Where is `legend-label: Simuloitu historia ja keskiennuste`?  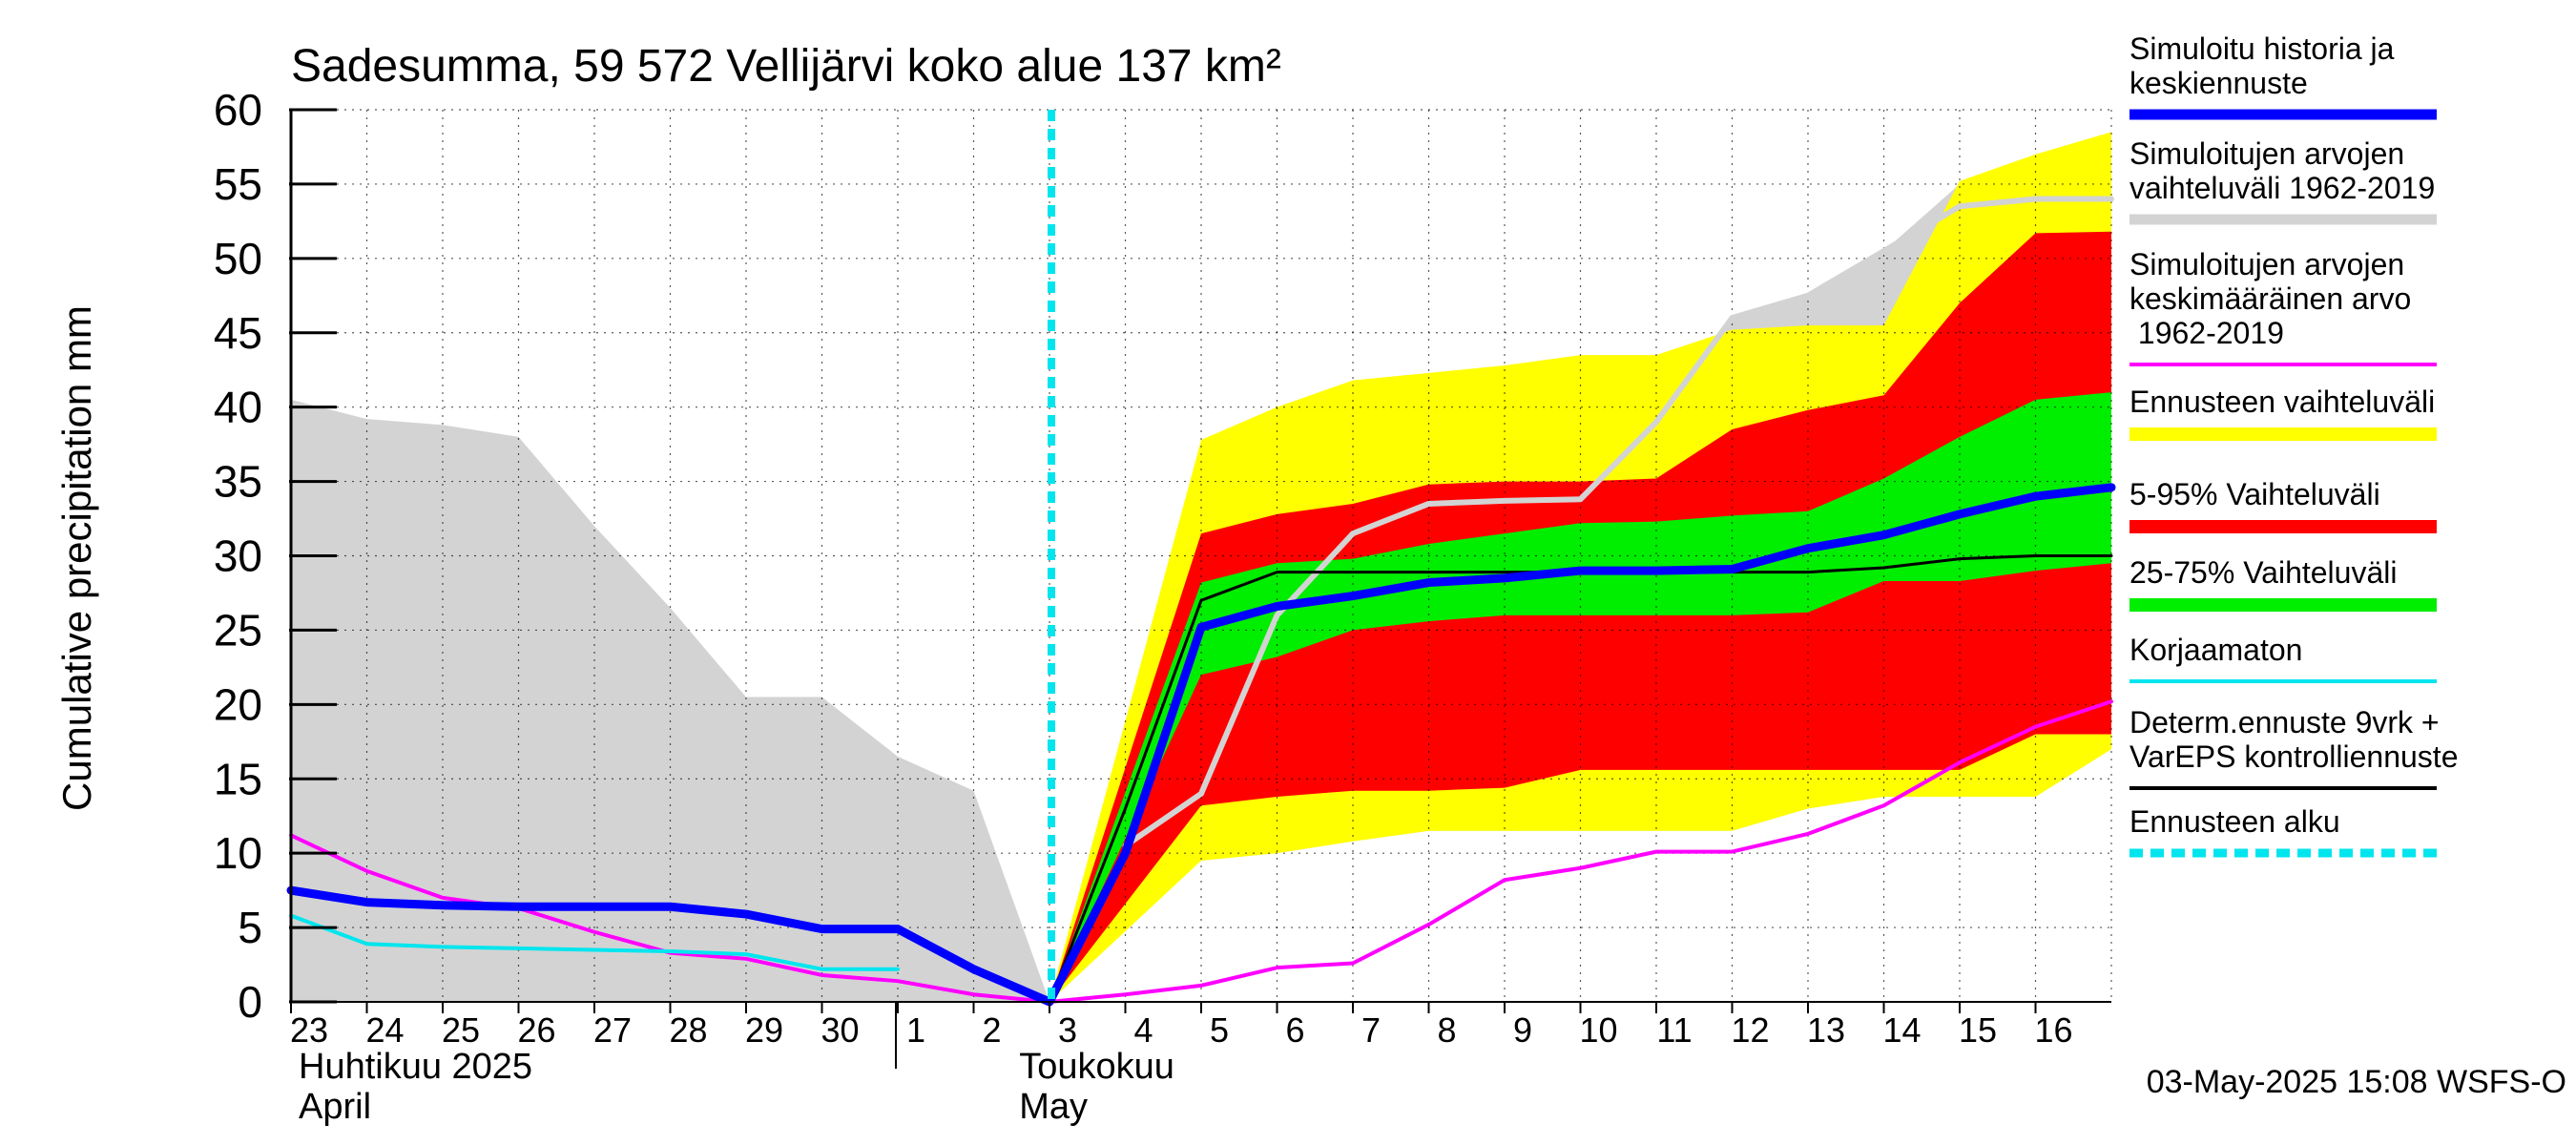 legend-label: Simuloitu historia ja keskiennuste is located at coordinates (2262, 66).